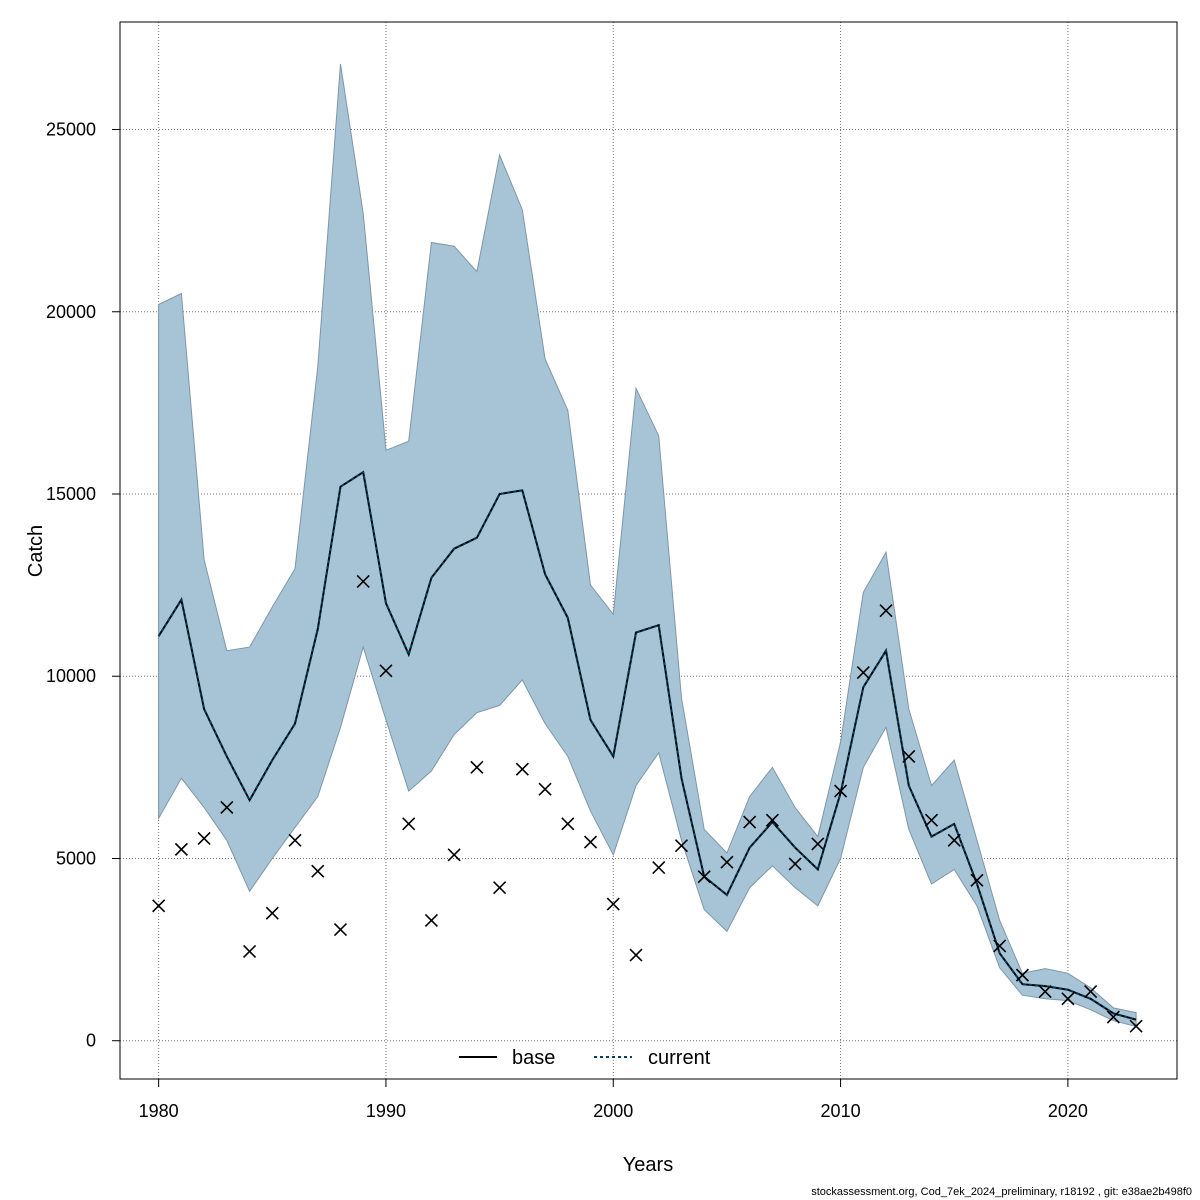  What do you see at coordinates (954, 840) in the screenshot?
I see `observed-point-2015` at bounding box center [954, 840].